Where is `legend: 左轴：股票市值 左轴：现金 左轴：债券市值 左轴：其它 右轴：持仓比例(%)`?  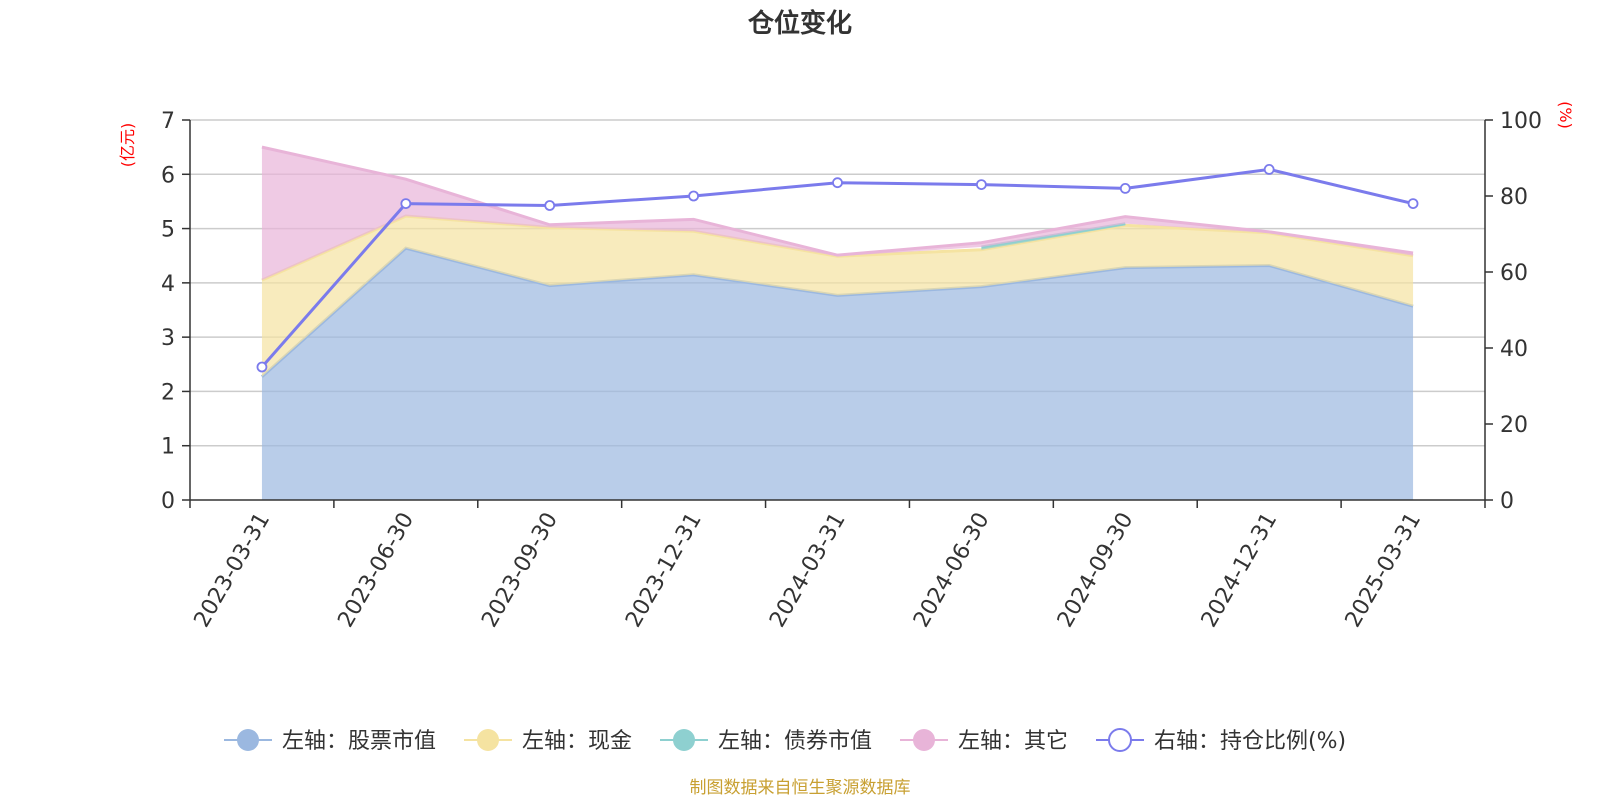
legend: 左轴：股票市值 左轴：现金 左轴：债券市值 左轴：其它 右轴：持仓比例(%) is located at coordinates (785, 741).